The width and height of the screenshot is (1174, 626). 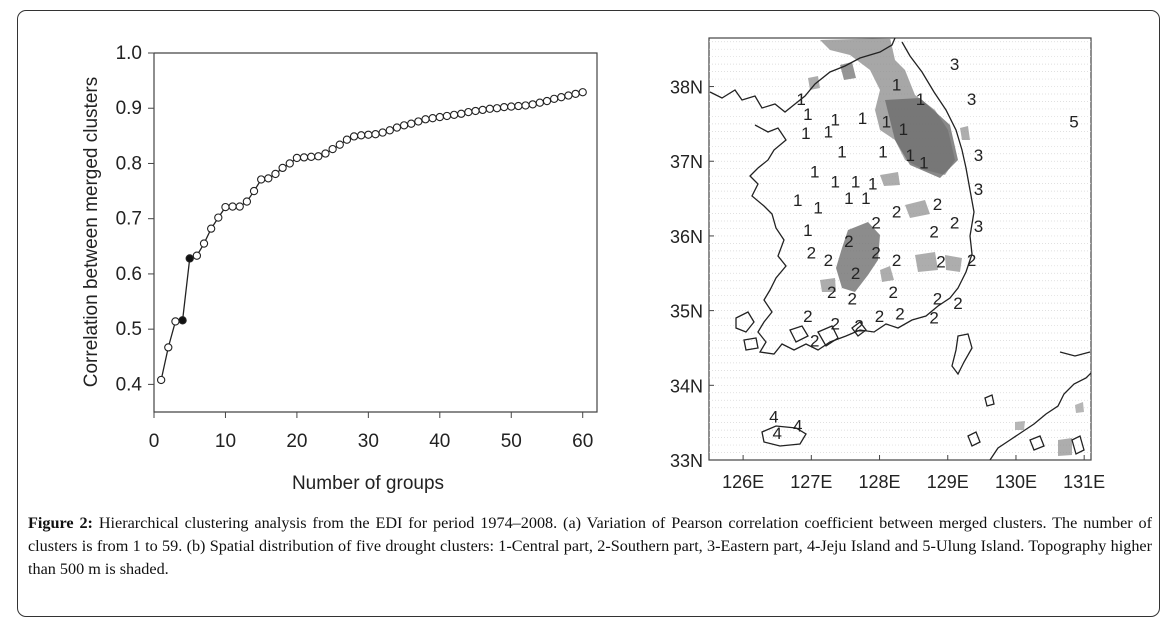 What do you see at coordinates (686, 162) in the screenshot?
I see `lat-label: 37N` at bounding box center [686, 162].